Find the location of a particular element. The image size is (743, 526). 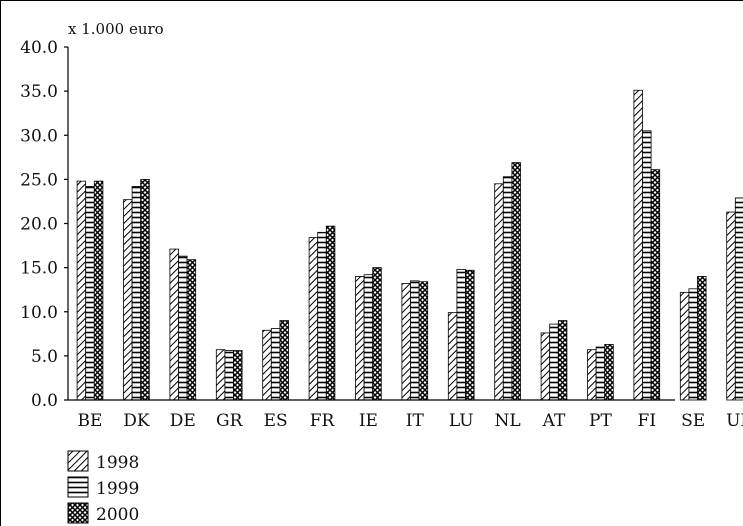

bar-lu-1998 is located at coordinates (452, 356).